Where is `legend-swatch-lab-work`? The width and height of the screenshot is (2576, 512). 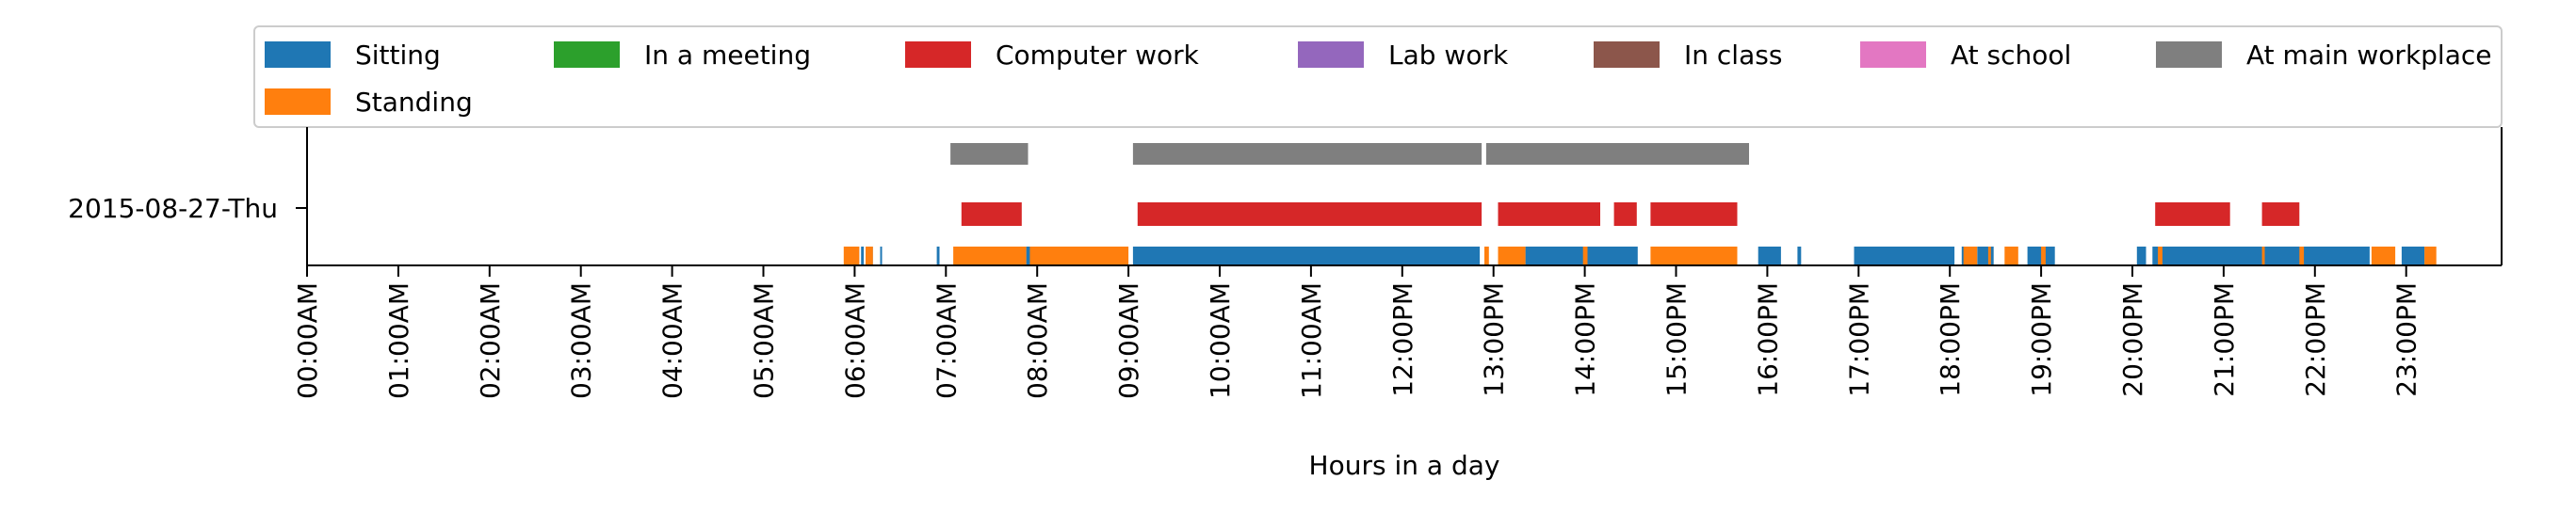 legend-swatch-lab-work is located at coordinates (1331, 54).